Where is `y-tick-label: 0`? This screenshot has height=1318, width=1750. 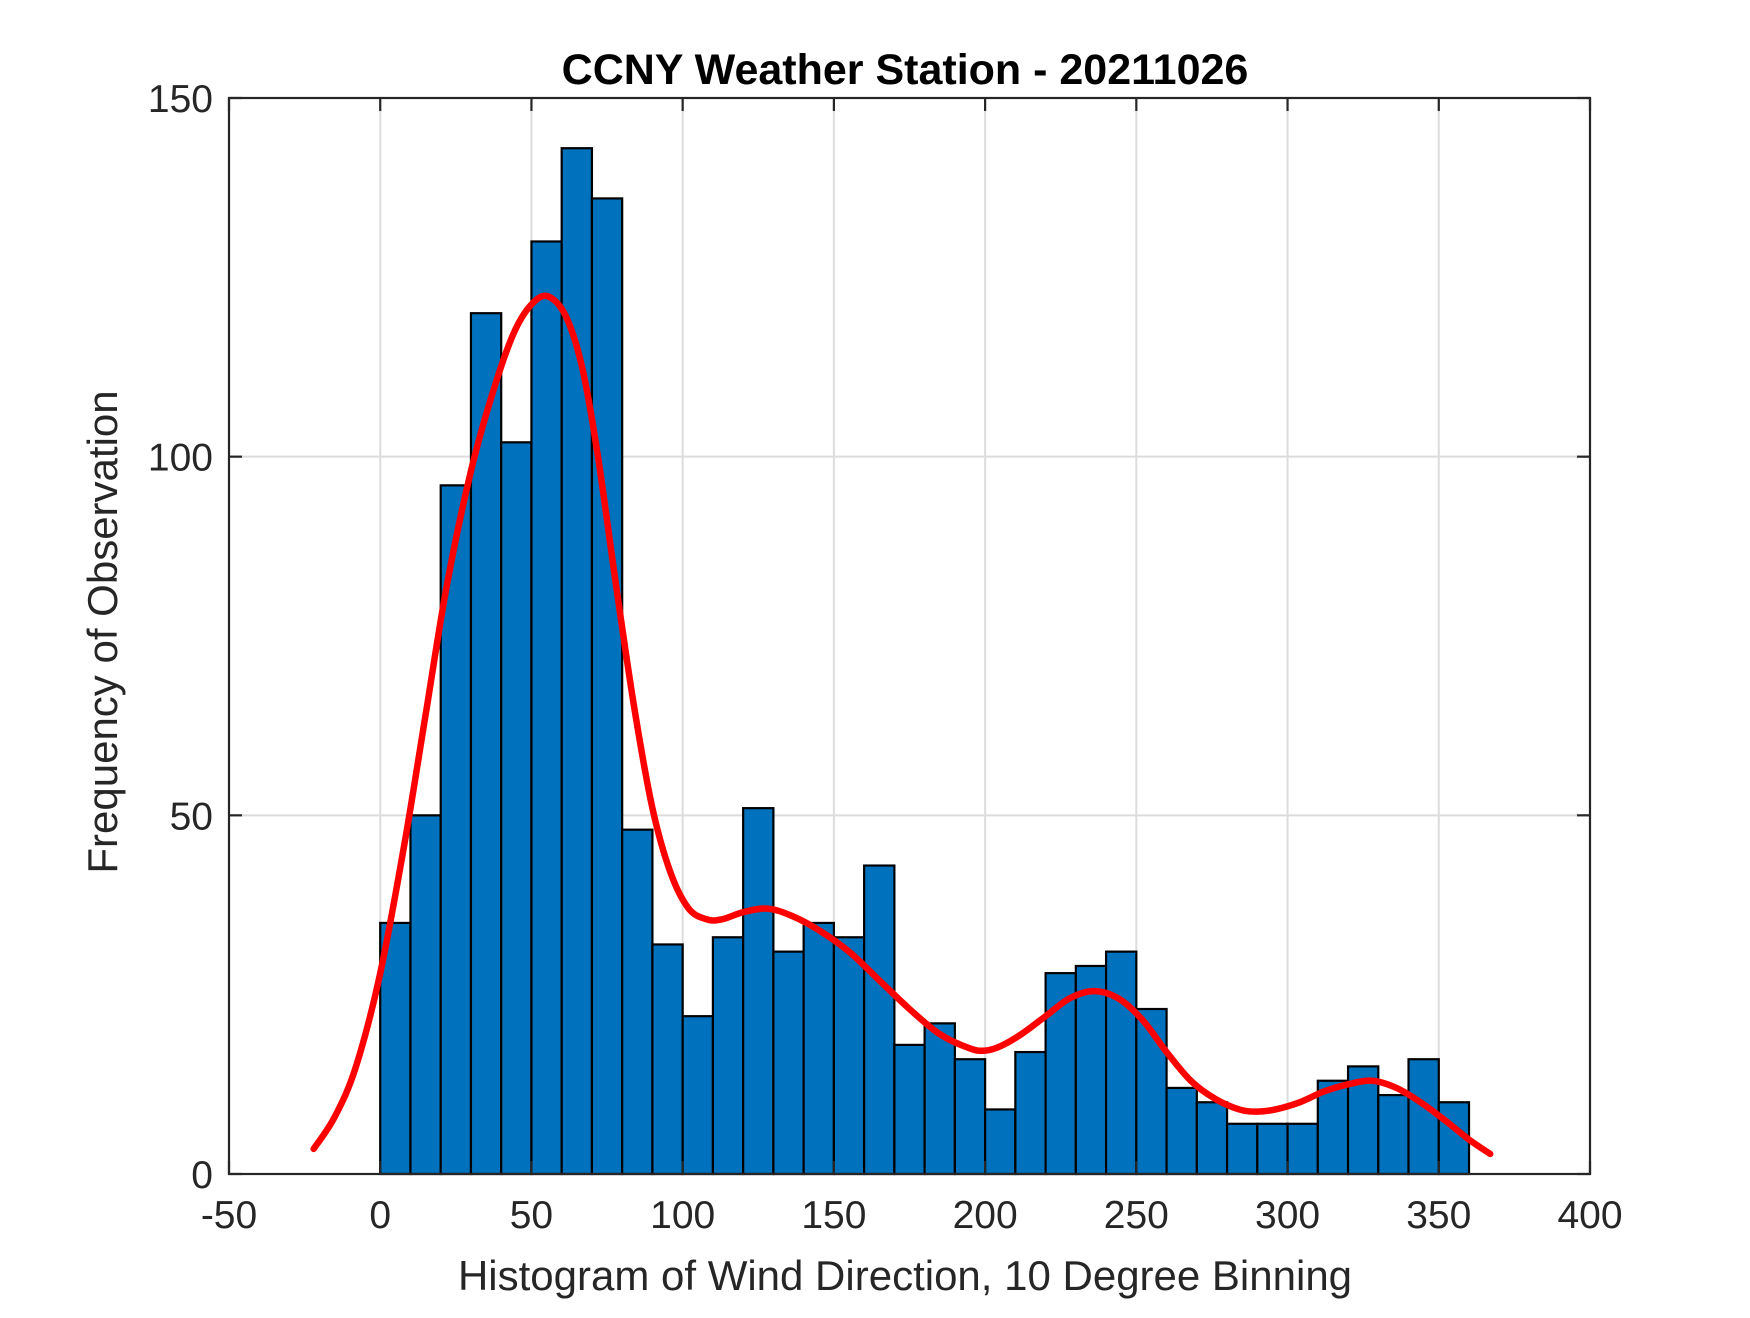
y-tick-label: 0 is located at coordinates (202, 1175).